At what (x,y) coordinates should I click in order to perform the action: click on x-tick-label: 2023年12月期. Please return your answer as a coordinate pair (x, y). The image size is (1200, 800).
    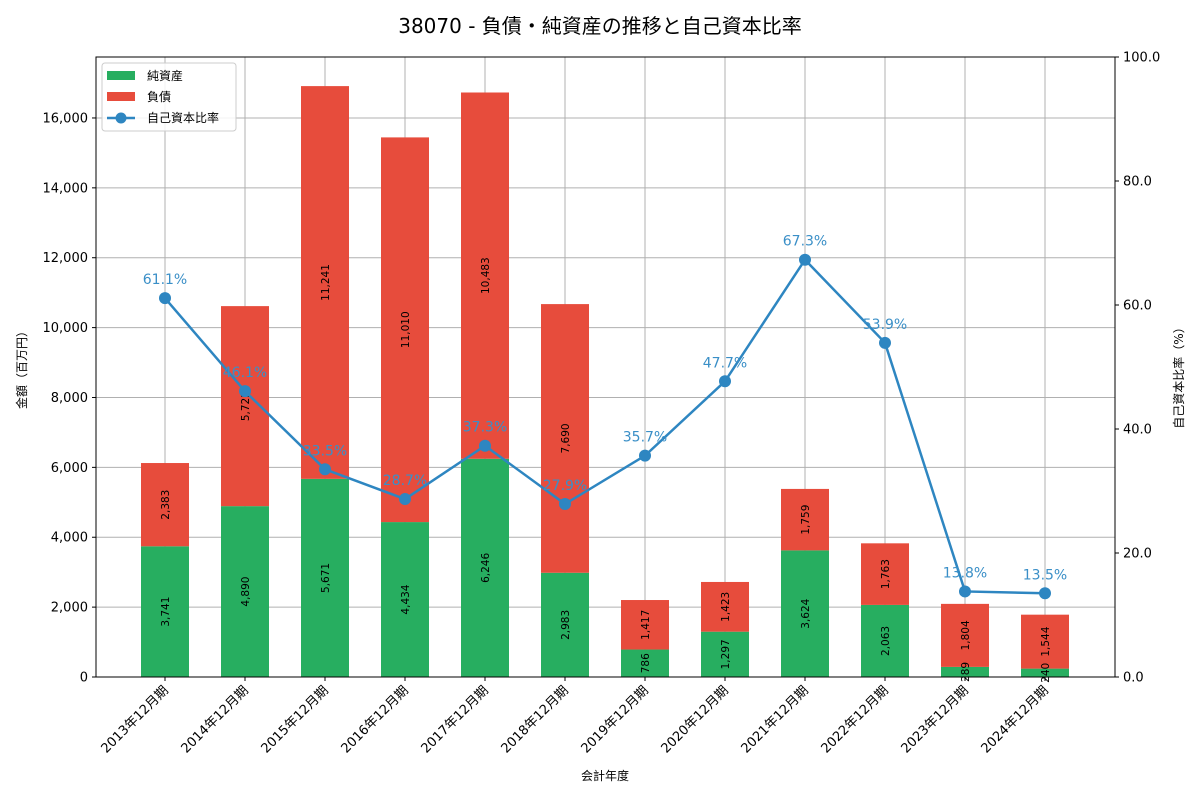
    Looking at the image, I should click on (935, 719).